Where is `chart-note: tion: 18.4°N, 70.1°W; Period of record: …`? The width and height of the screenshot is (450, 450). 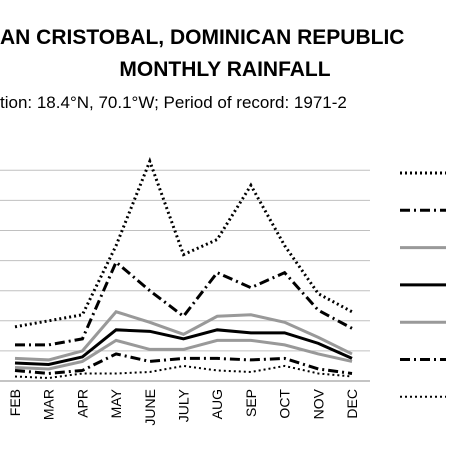 chart-note: tion: 18.4°N, 70.1°W; Period of record: … is located at coordinates (173, 102).